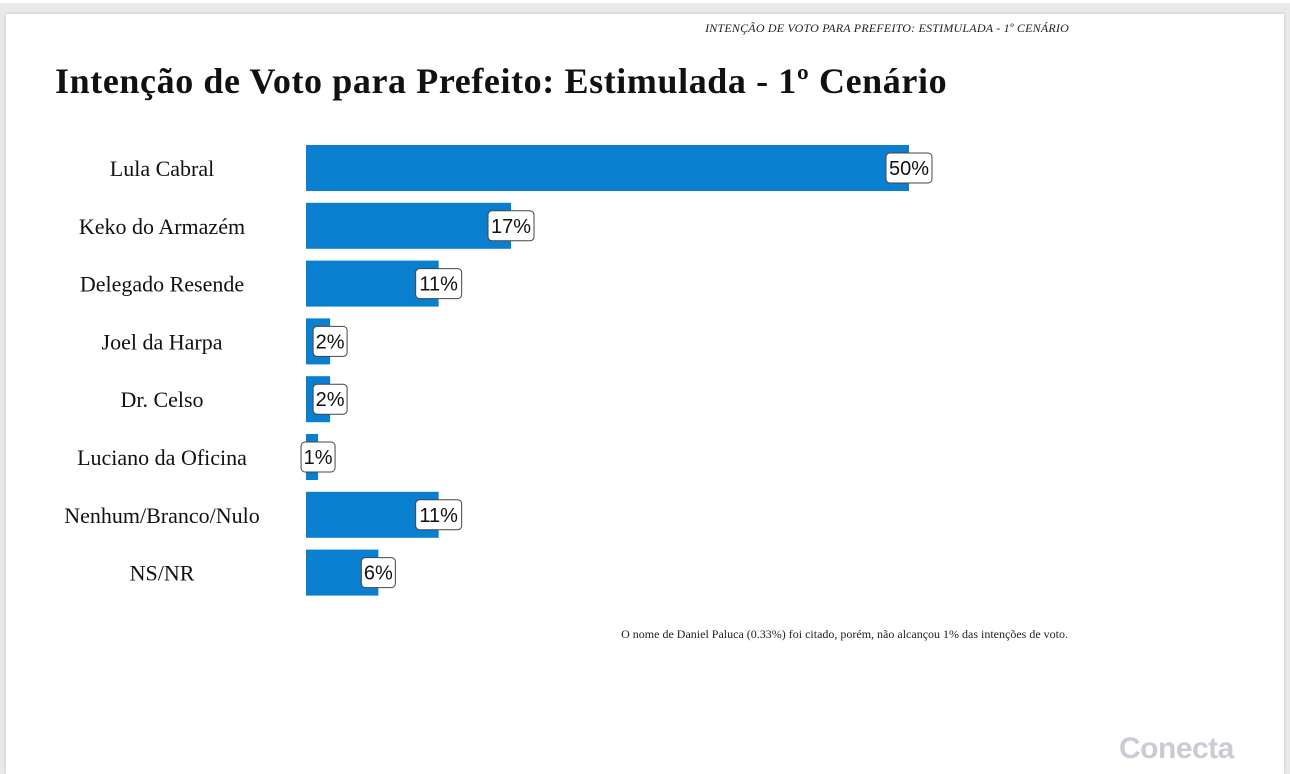 The image size is (1290, 774). I want to click on category-label: Lula Cabral, so click(162, 168).